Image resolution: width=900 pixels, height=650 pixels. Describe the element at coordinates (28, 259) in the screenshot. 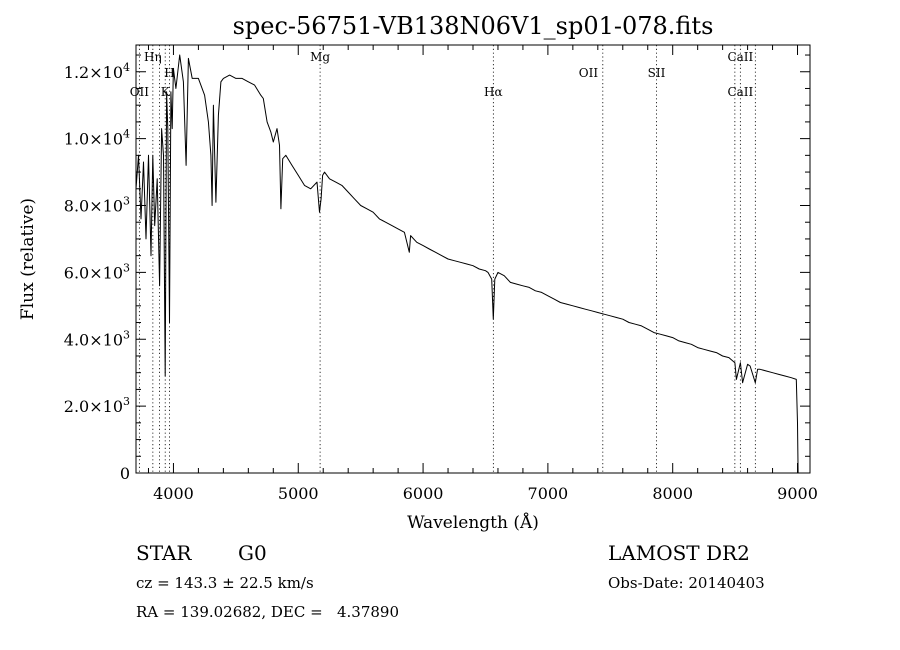

I see `y-axis-label: Flux (relative)` at that location.